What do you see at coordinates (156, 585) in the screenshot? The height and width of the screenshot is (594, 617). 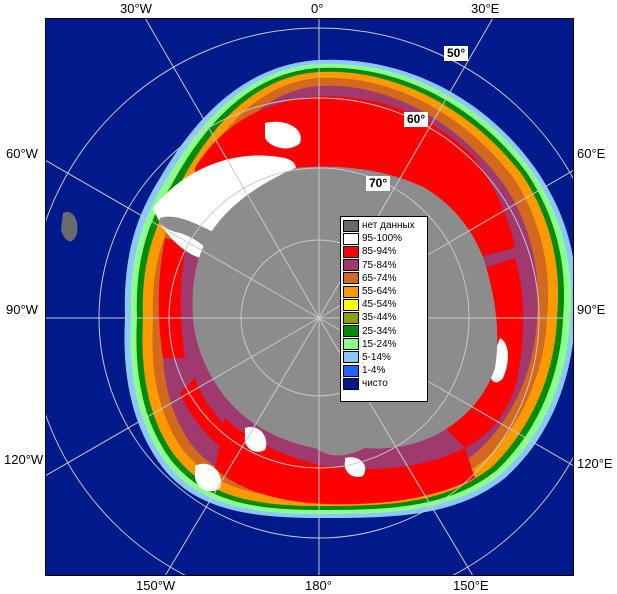 I see `lon-label-150w: 150°W` at bounding box center [156, 585].